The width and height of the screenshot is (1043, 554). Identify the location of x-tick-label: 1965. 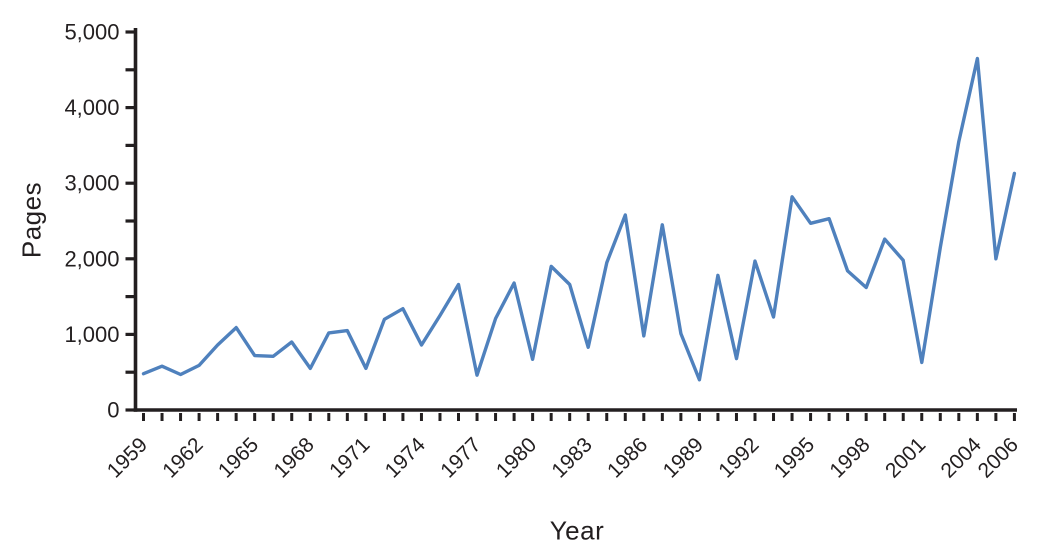
(238, 457).